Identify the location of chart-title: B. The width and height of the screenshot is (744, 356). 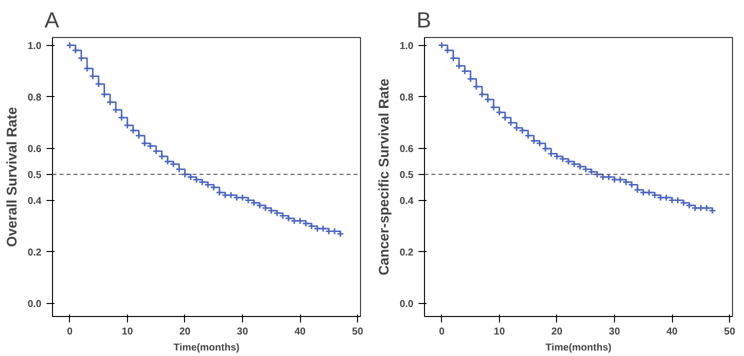
(424, 20).